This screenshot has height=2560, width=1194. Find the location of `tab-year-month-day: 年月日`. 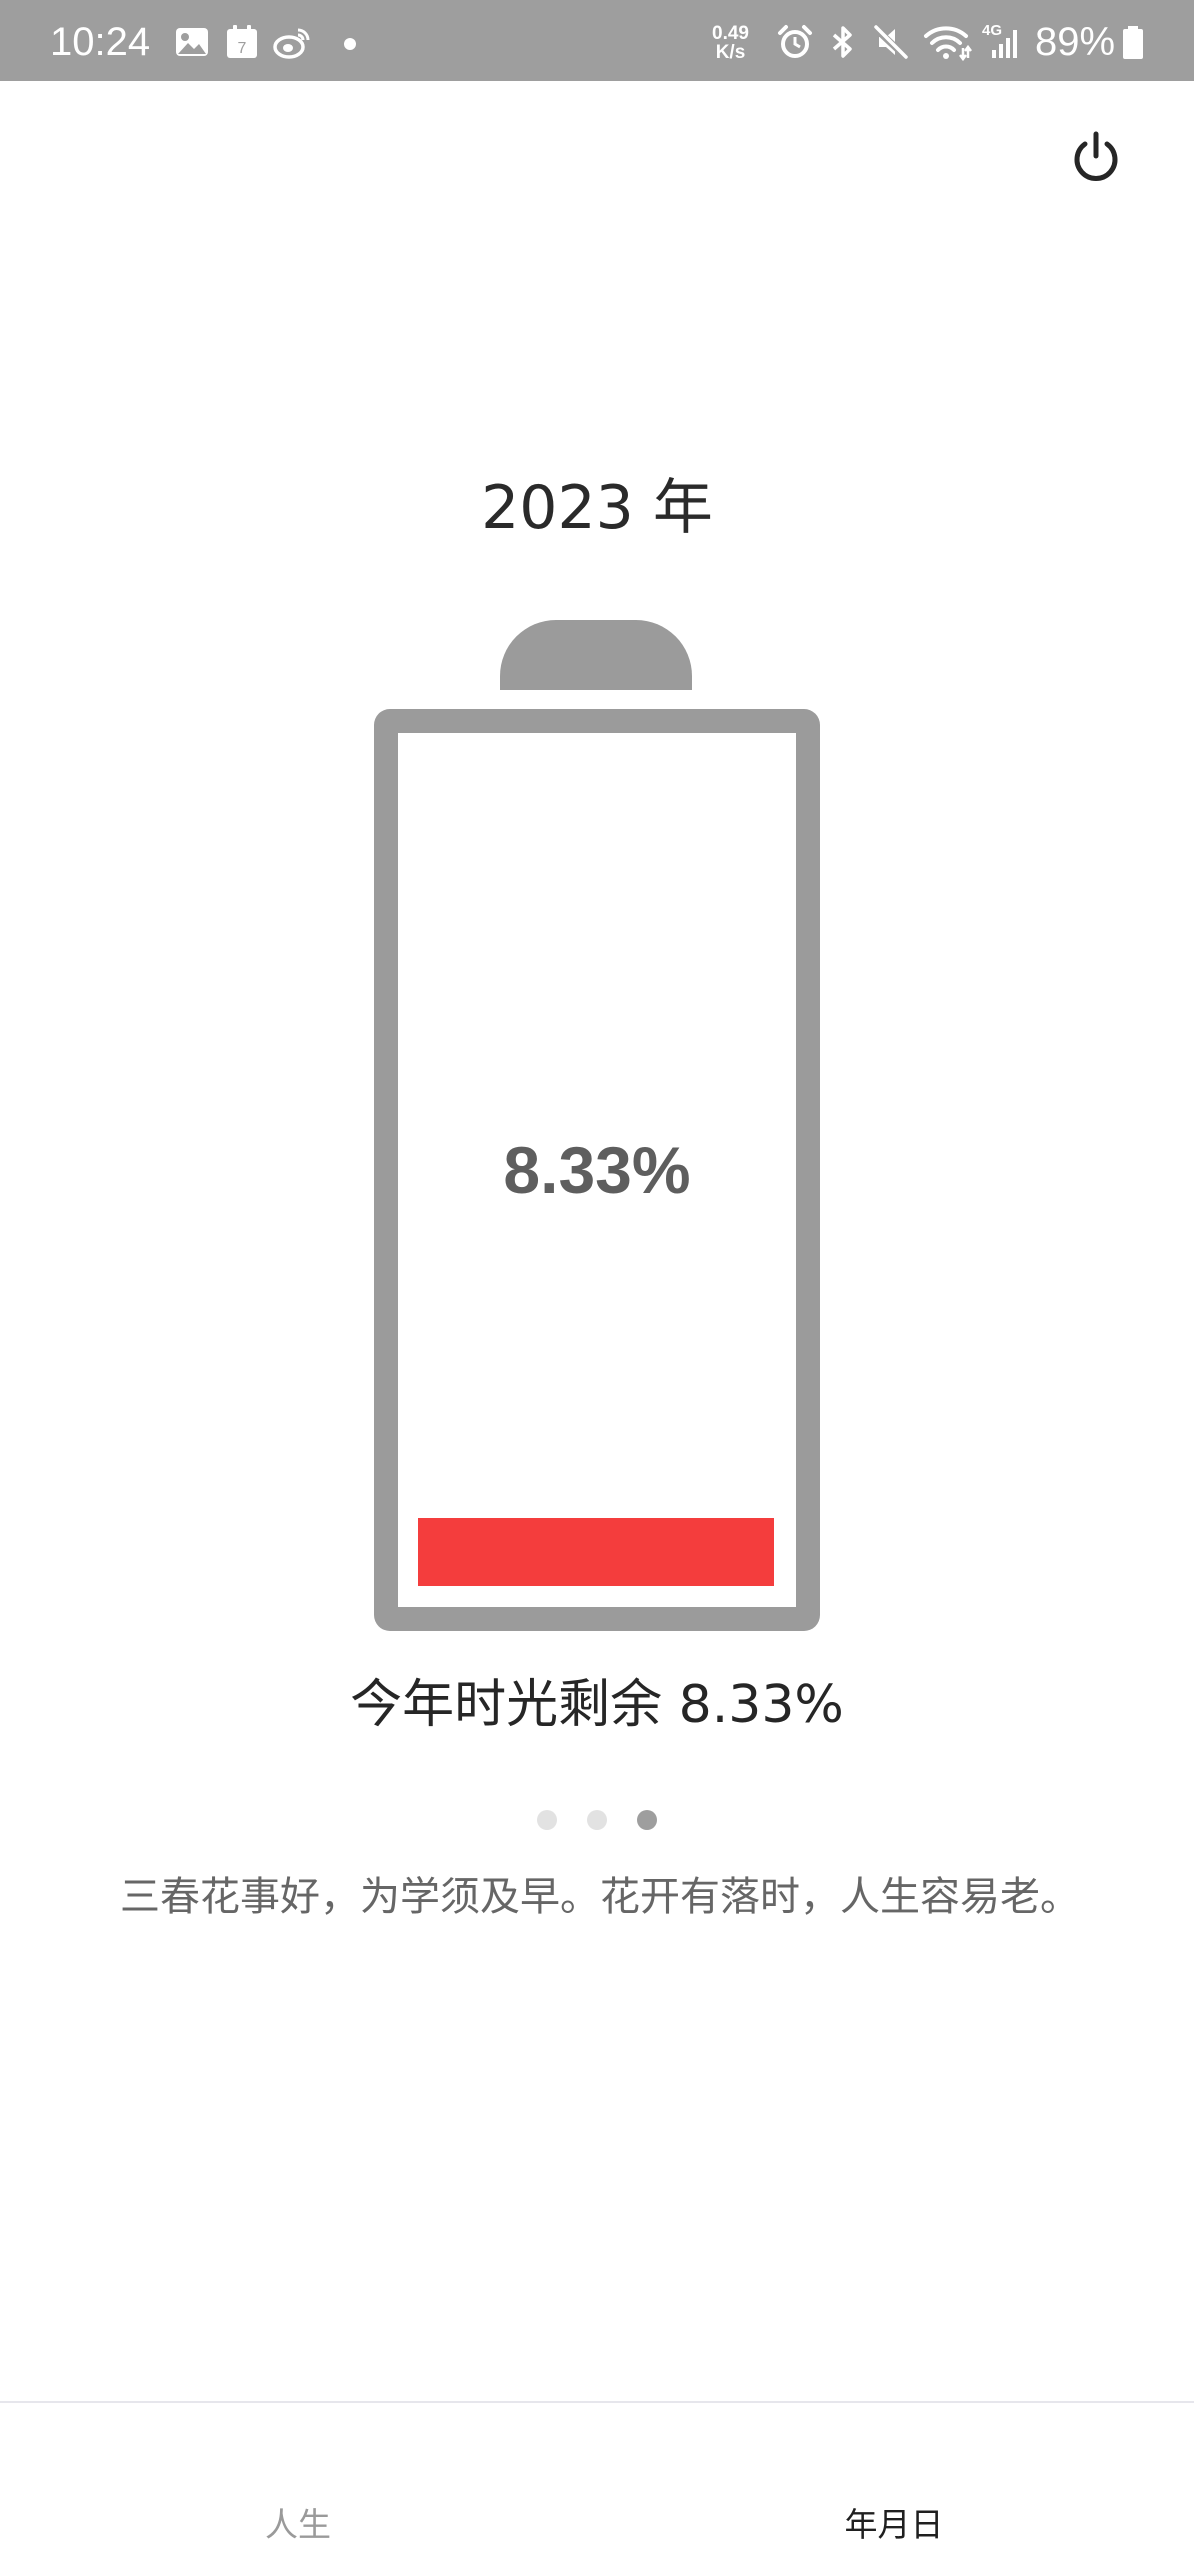

tab-year-month-day: 年月日 is located at coordinates (894, 2524).